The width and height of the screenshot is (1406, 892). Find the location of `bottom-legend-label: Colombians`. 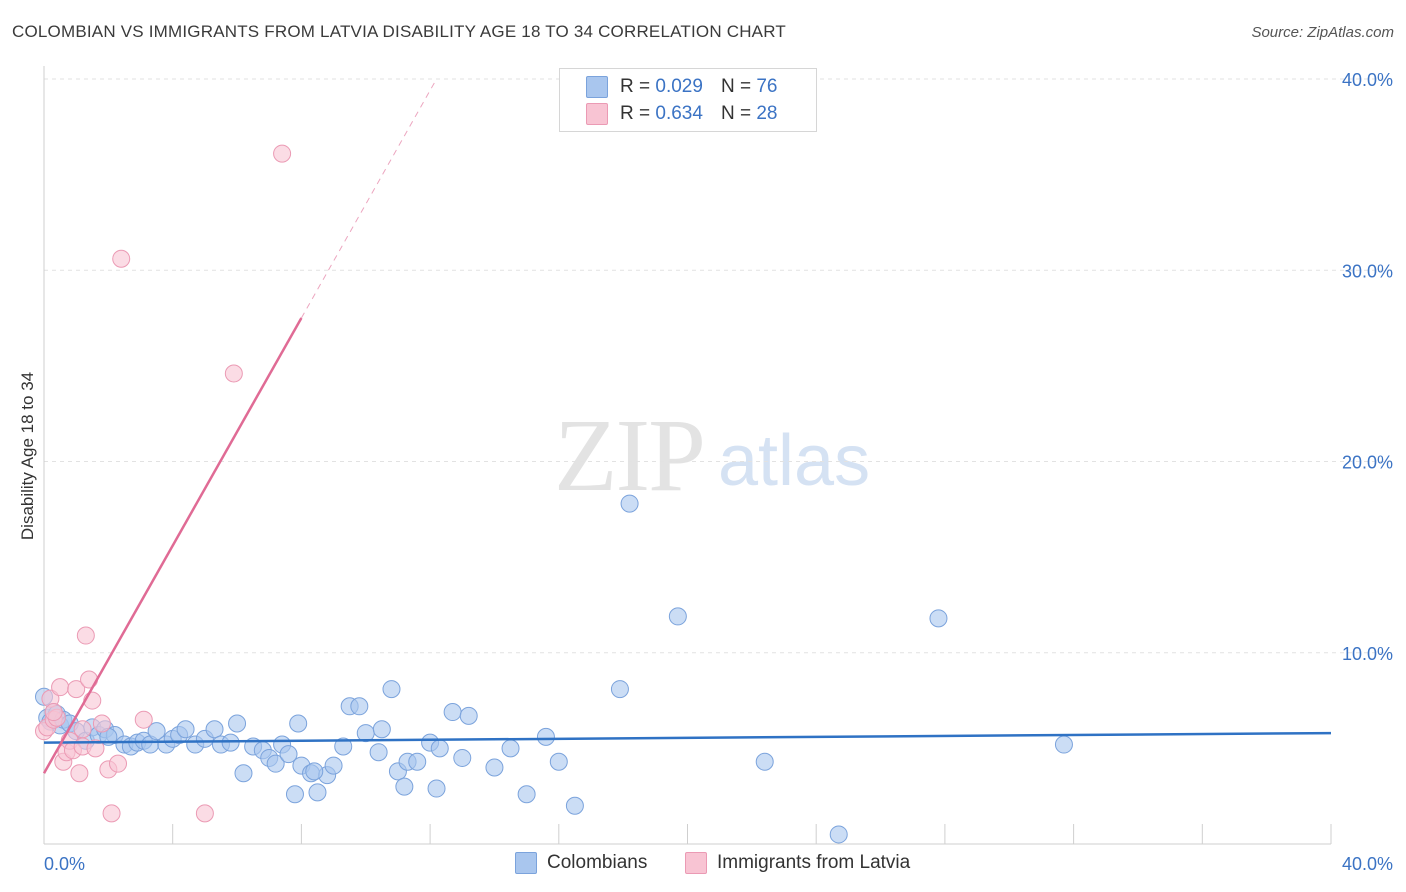

bottom-legend-label: Colombians is located at coordinates (597, 862).